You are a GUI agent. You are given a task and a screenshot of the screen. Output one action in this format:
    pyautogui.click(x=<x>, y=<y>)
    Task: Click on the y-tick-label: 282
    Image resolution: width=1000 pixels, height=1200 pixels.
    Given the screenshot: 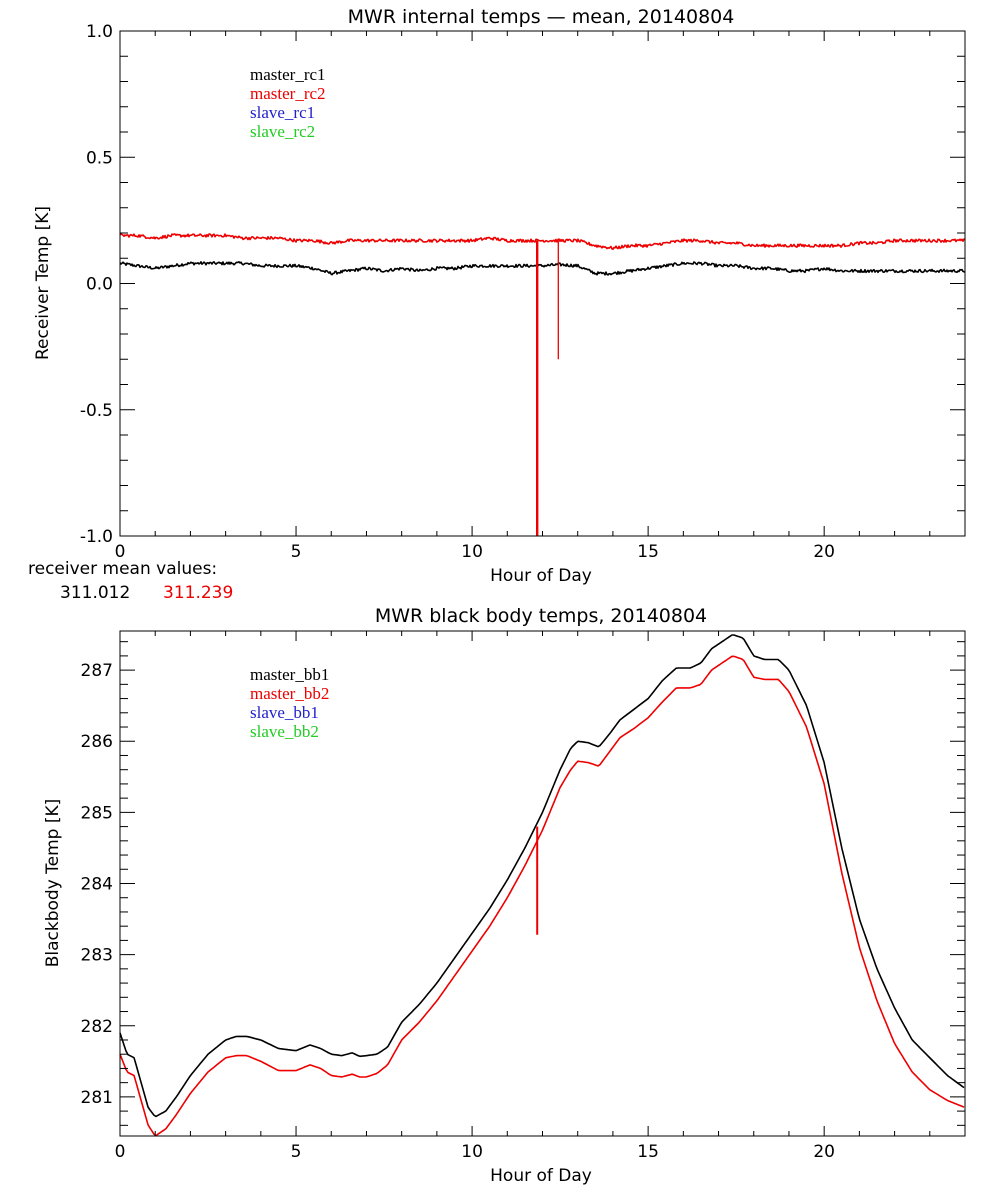 What is the action you would take?
    pyautogui.click(x=97, y=1027)
    